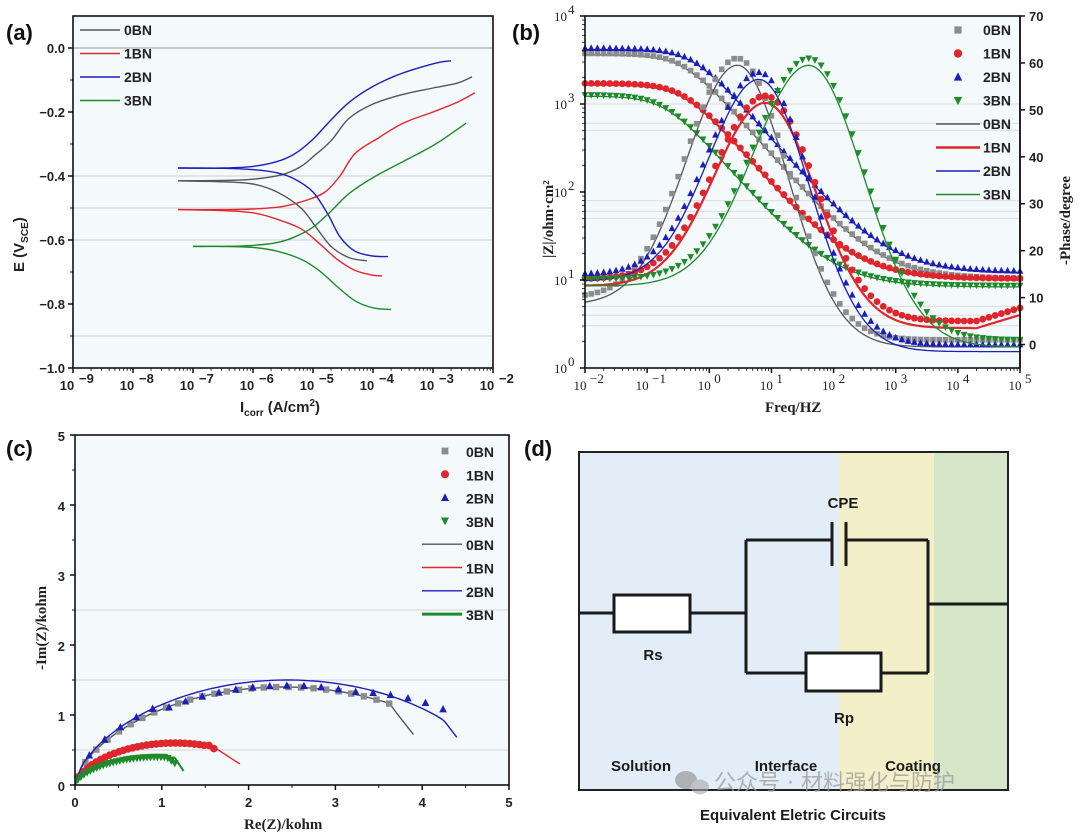 This screenshot has width=1080, height=834. Describe the element at coordinates (21, 244) in the screenshot. I see `plot-a-ylabel: E (VSCE)` at that location.